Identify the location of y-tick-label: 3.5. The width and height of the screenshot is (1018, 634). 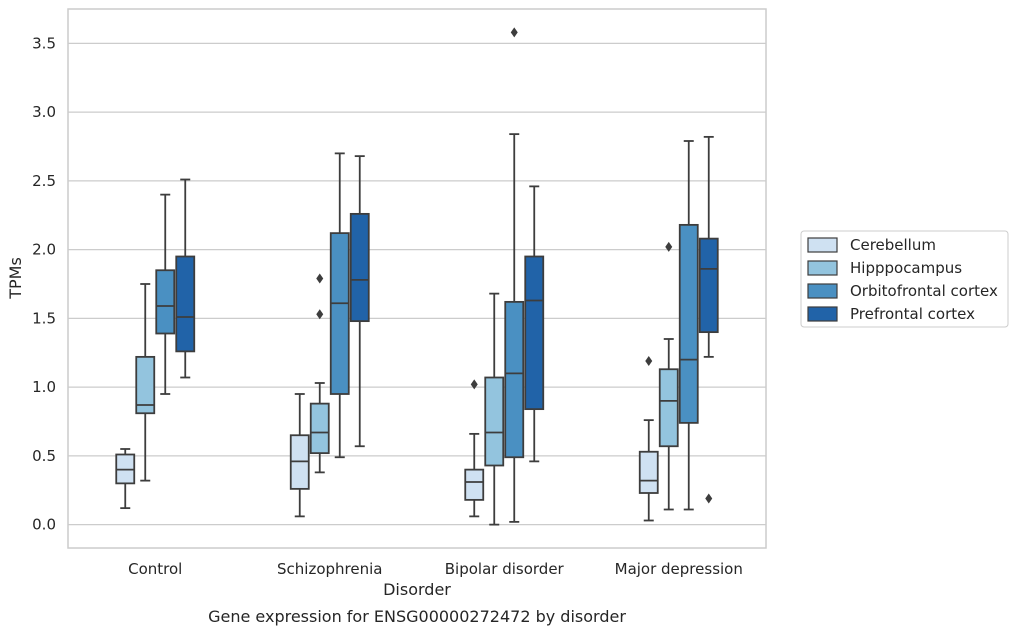
(44, 43).